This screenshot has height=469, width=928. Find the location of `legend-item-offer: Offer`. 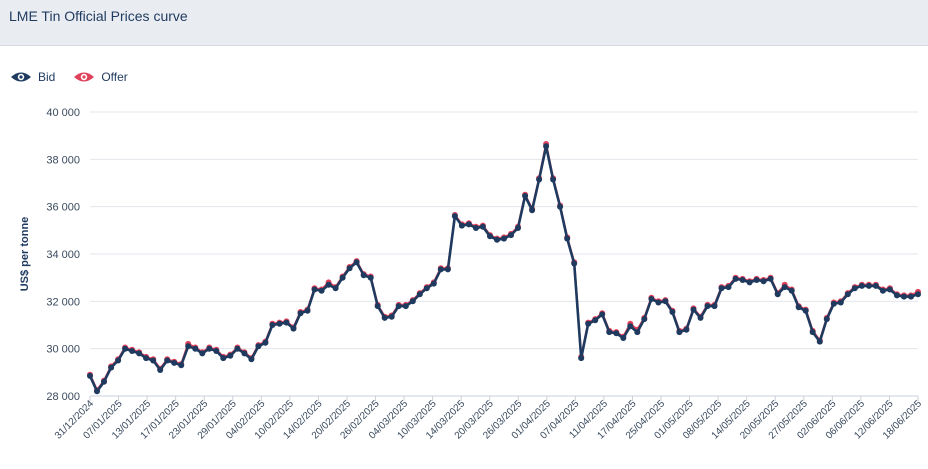

legend-item-offer: Offer is located at coordinates (100, 77).